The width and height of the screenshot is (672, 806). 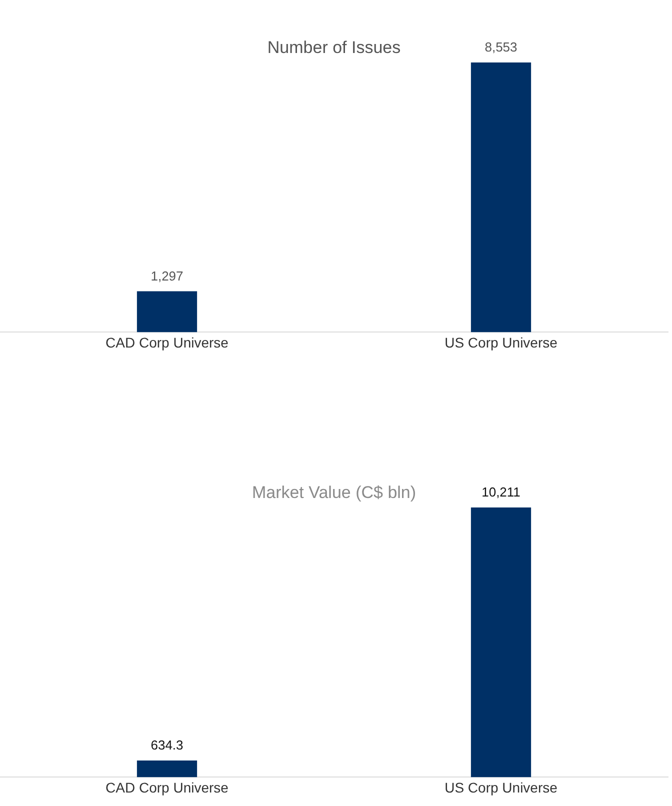 What do you see at coordinates (501, 492) in the screenshot?
I see `data-label: 10,211` at bounding box center [501, 492].